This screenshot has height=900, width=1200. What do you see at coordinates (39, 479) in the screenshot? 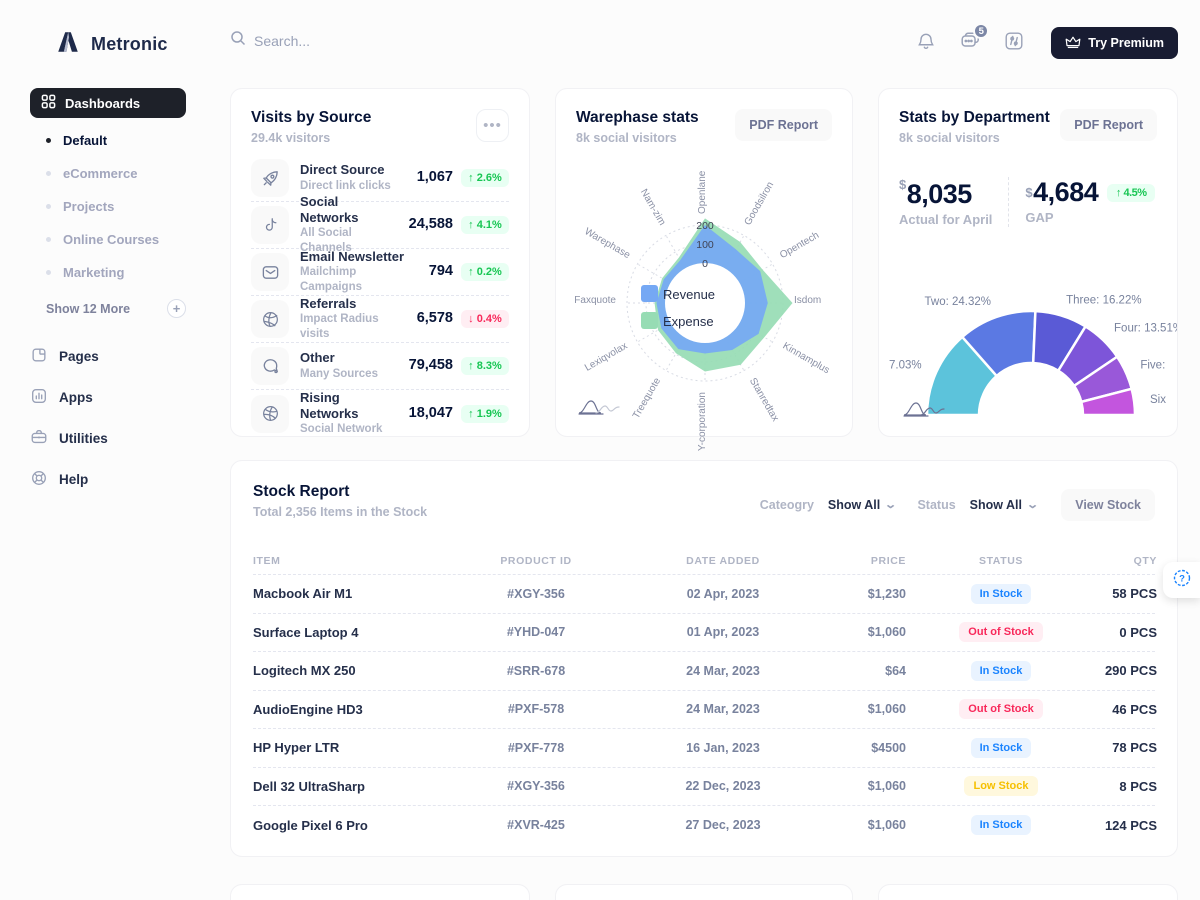
I see `help-icon` at bounding box center [39, 479].